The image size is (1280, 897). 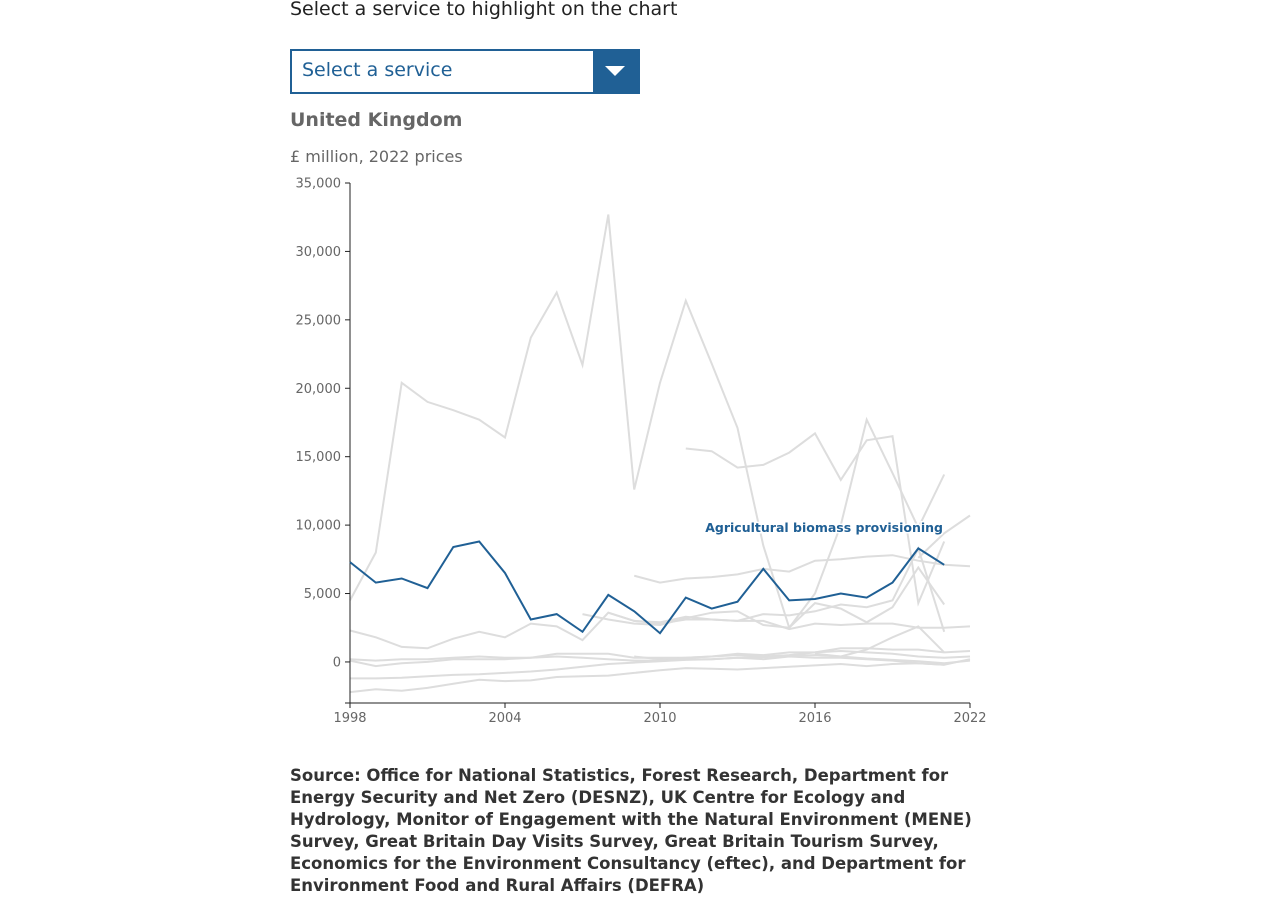 I want to click on y-tick-label: 15,000, so click(x=319, y=457).